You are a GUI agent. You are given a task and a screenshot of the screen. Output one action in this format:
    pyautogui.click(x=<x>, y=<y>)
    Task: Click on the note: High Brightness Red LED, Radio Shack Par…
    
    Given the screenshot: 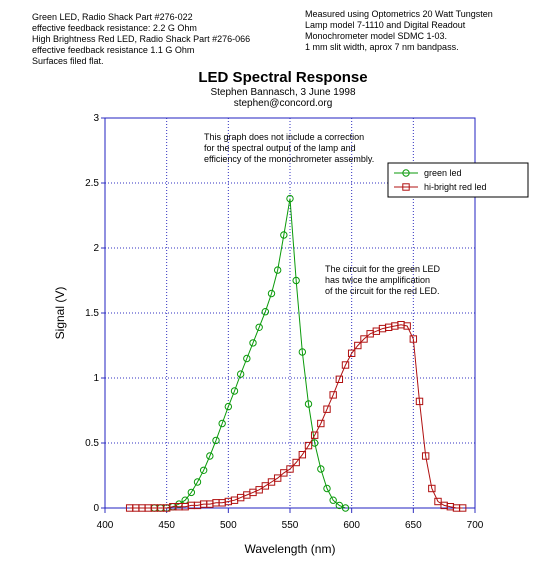 What is the action you would take?
    pyautogui.click(x=141, y=39)
    